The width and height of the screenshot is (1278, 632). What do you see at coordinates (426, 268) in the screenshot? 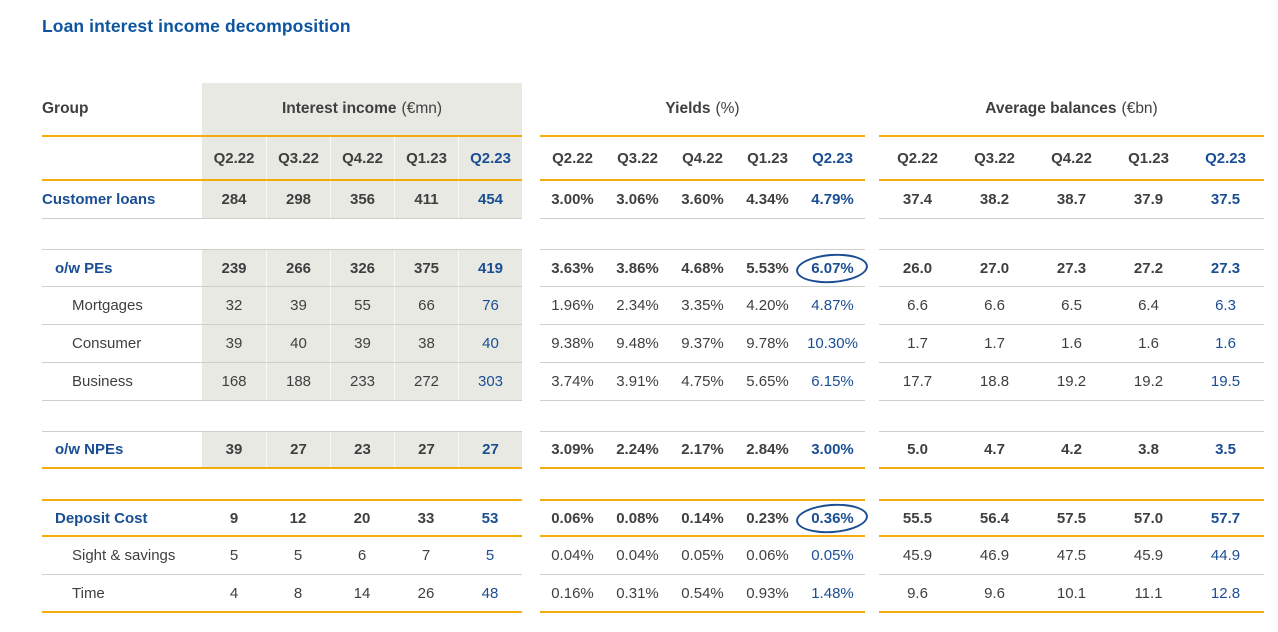
I see `value: 375` at bounding box center [426, 268].